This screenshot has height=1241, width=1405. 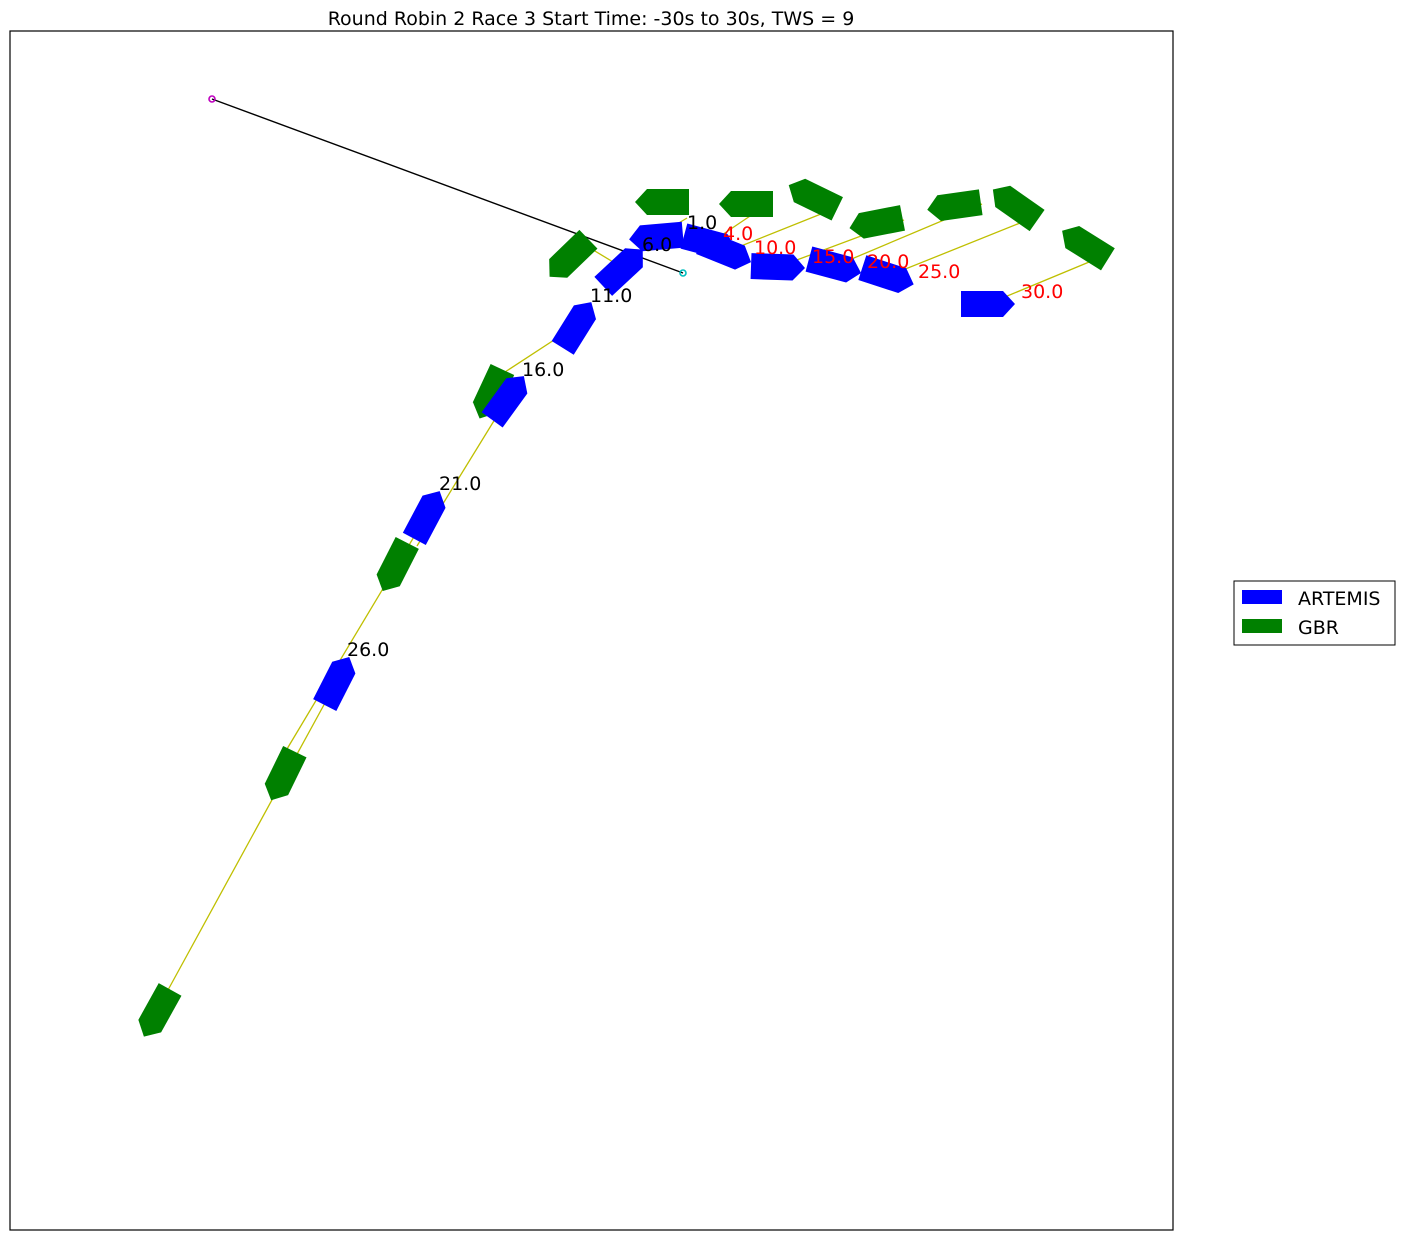 I want to click on time-label: 4.0, so click(x=738, y=234).